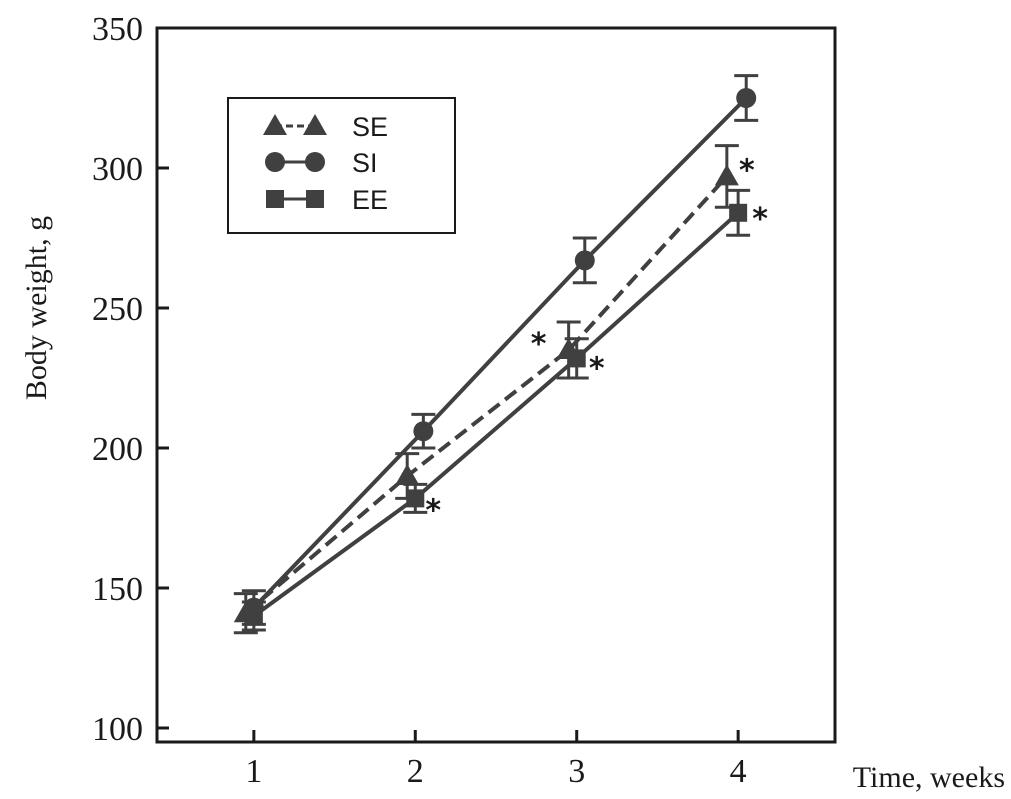 The height and width of the screenshot is (799, 1011). What do you see at coordinates (576, 771) in the screenshot?
I see `x-tick-label: 3` at bounding box center [576, 771].